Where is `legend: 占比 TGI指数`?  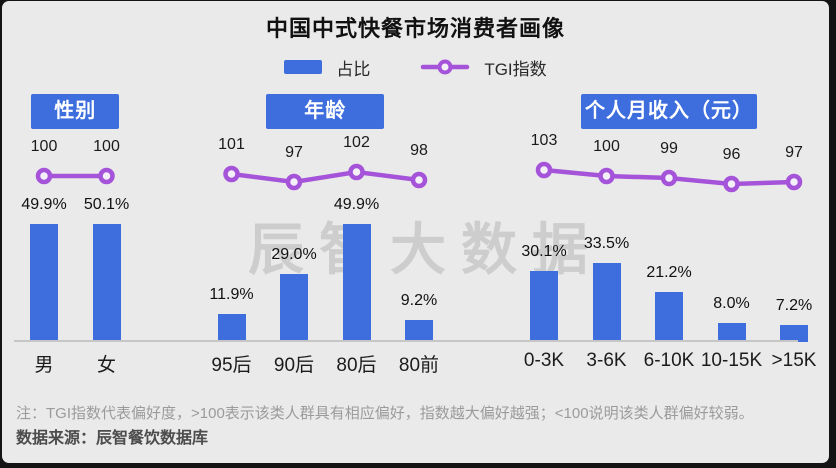 legend: 占比 TGI指数 is located at coordinates (415, 67).